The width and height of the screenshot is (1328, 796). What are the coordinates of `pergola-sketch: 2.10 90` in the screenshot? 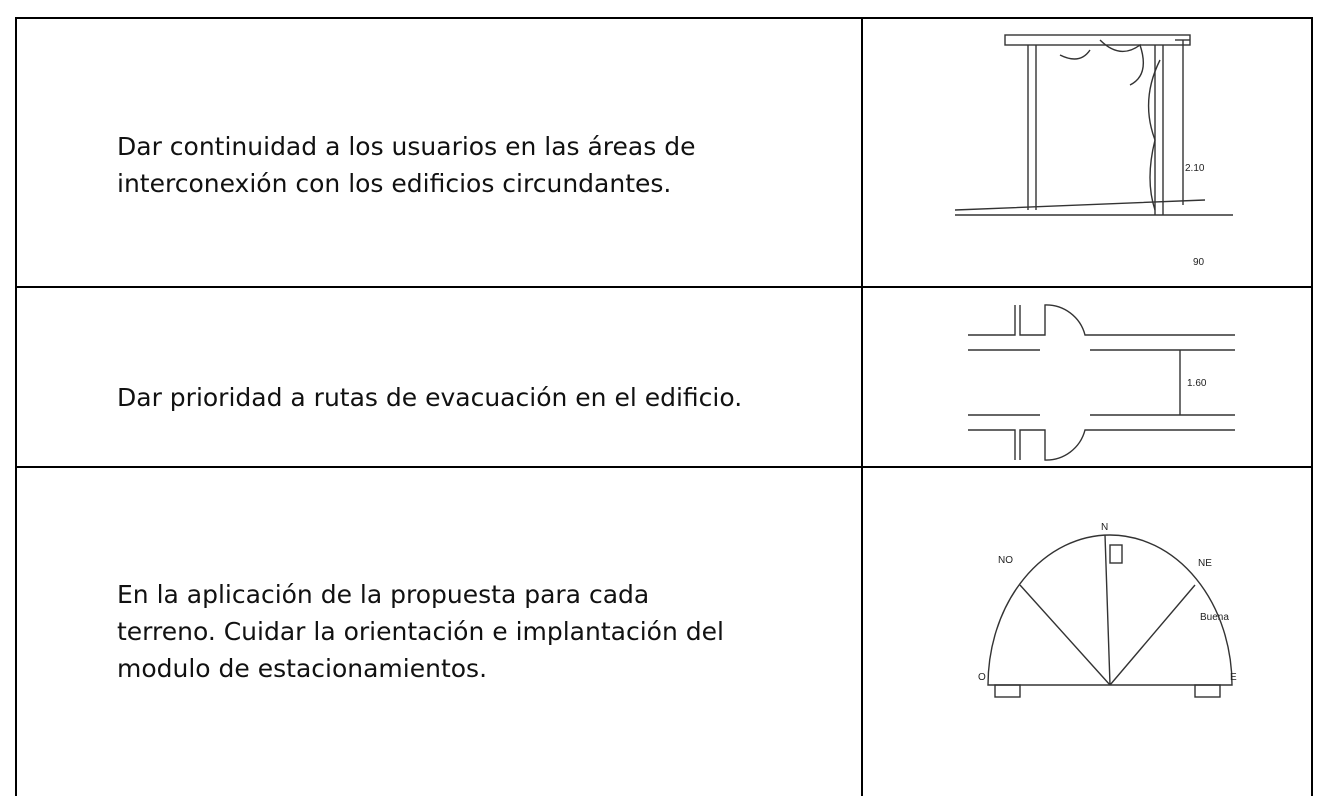 It's located at (1093, 151).